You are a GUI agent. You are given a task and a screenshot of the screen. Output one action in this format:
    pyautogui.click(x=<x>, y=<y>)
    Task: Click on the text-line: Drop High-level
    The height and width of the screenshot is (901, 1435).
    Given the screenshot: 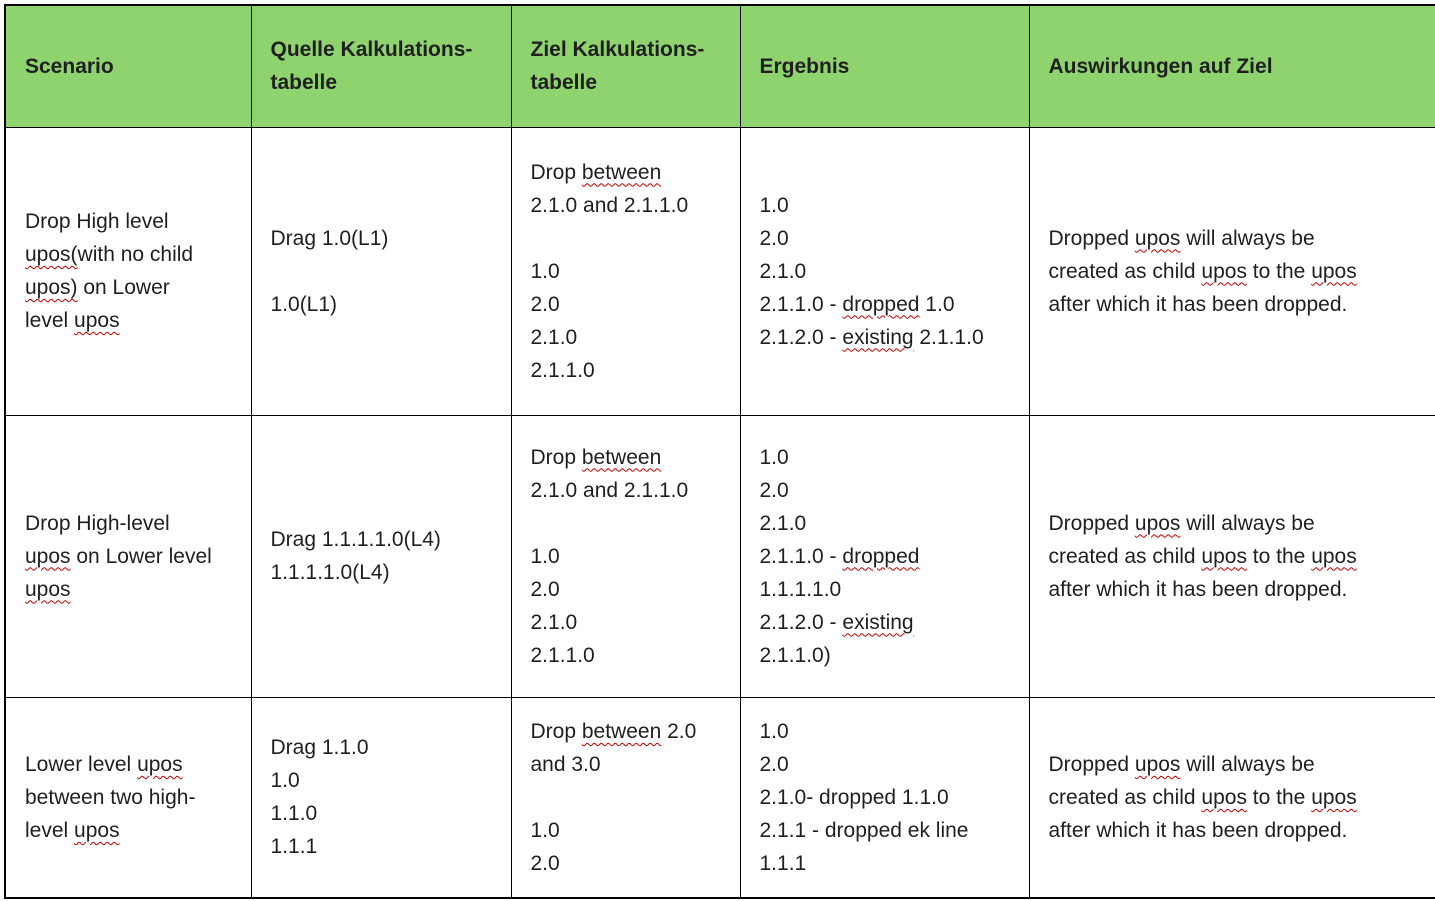 What is the action you would take?
    pyautogui.click(x=131, y=523)
    